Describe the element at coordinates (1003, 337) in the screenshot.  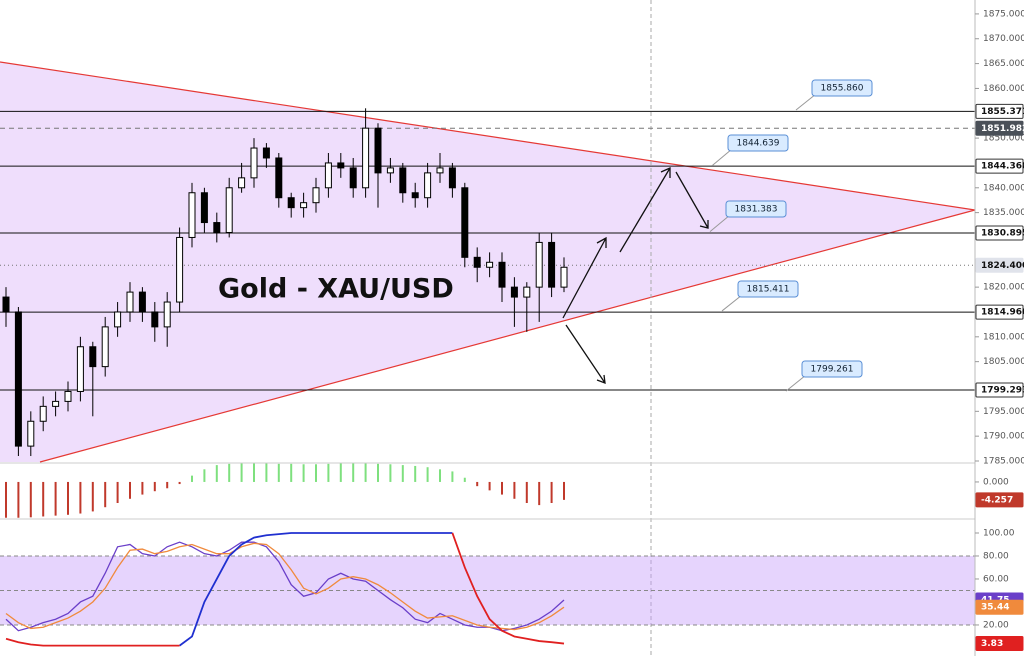
I see `y-tick-label: 1810.000` at that location.